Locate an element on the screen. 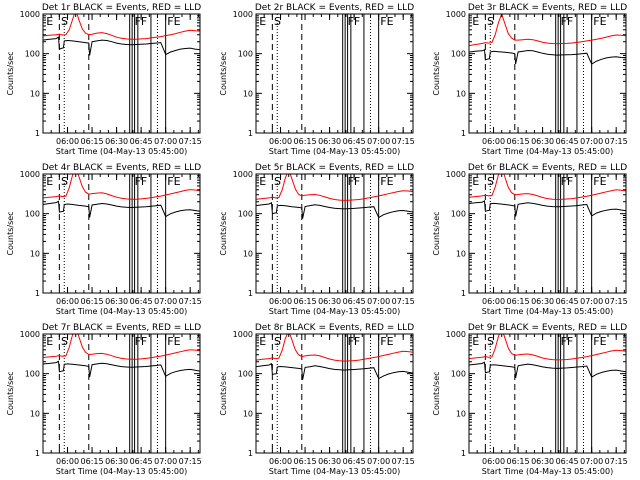  panel-title: Det 4r BLACK = Events, RED = LLD is located at coordinates (121, 168).